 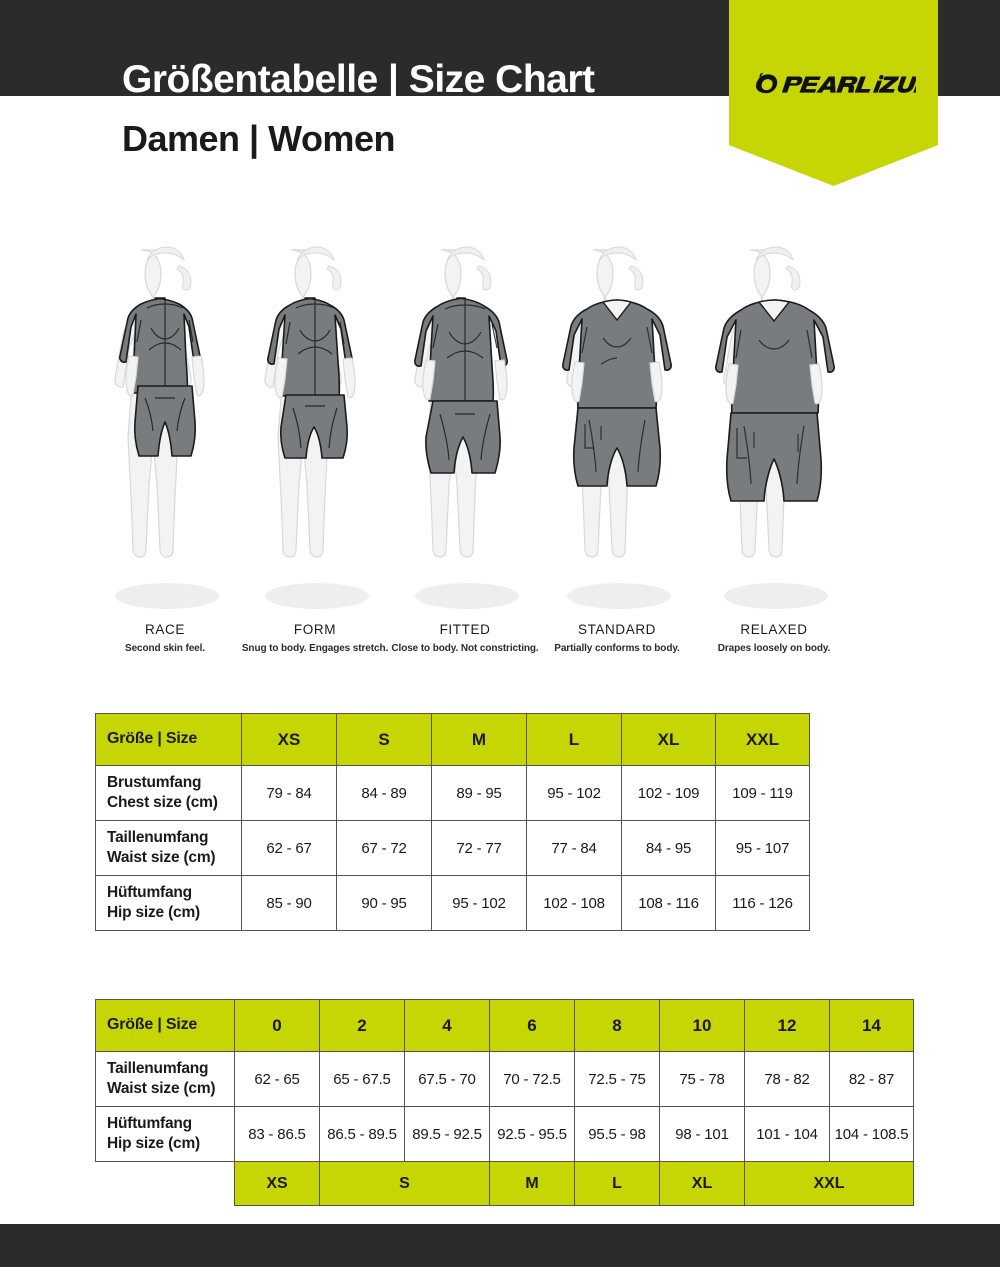 What do you see at coordinates (162, 802) in the screenshot?
I see `row-label-en: Chest size (cm)` at bounding box center [162, 802].